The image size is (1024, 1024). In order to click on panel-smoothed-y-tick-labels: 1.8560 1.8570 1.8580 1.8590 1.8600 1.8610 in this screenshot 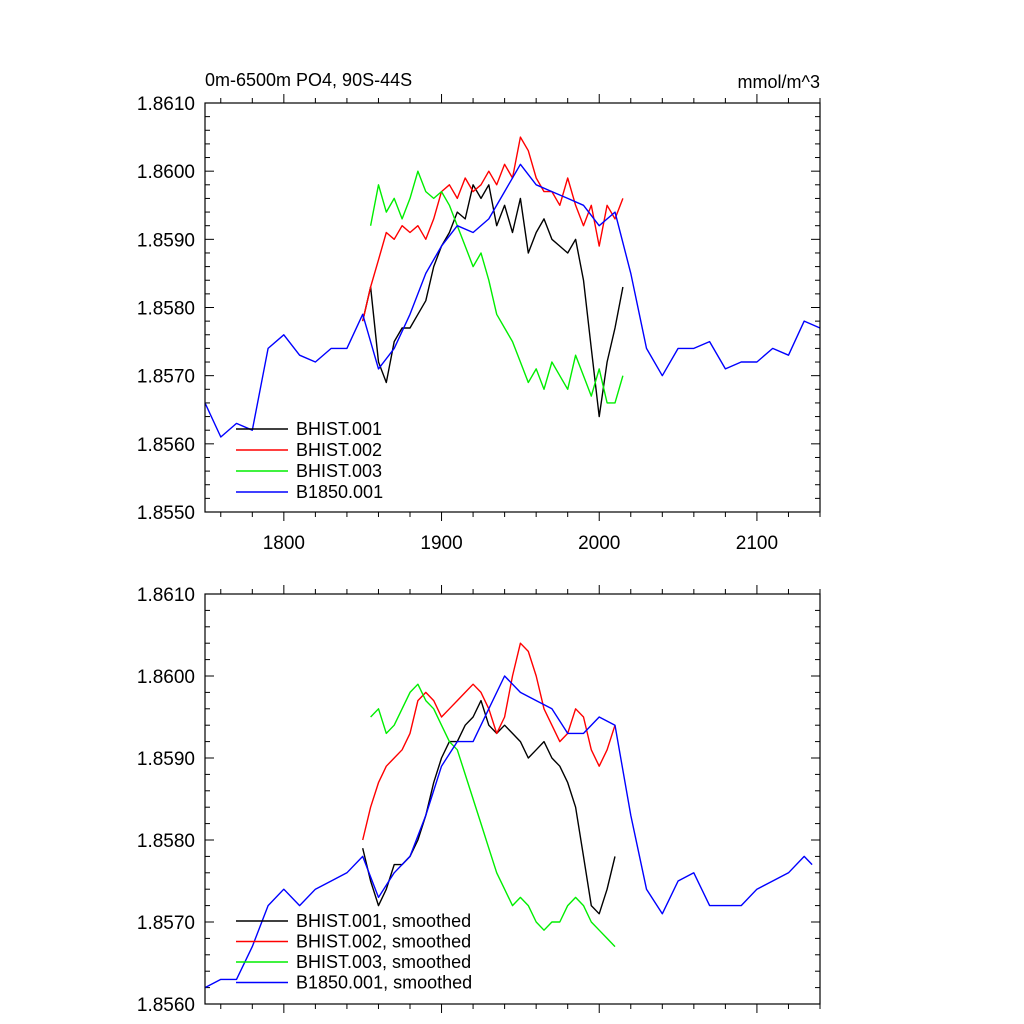, I will do `click(166, 800)`.